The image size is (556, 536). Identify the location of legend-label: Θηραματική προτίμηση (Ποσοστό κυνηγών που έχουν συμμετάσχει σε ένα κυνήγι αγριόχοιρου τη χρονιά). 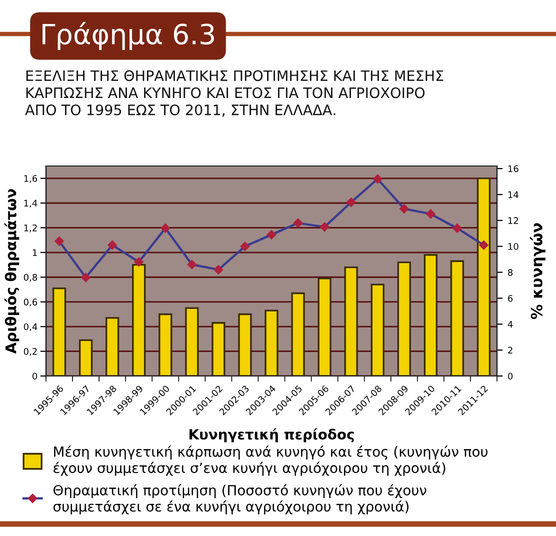
(239, 499).